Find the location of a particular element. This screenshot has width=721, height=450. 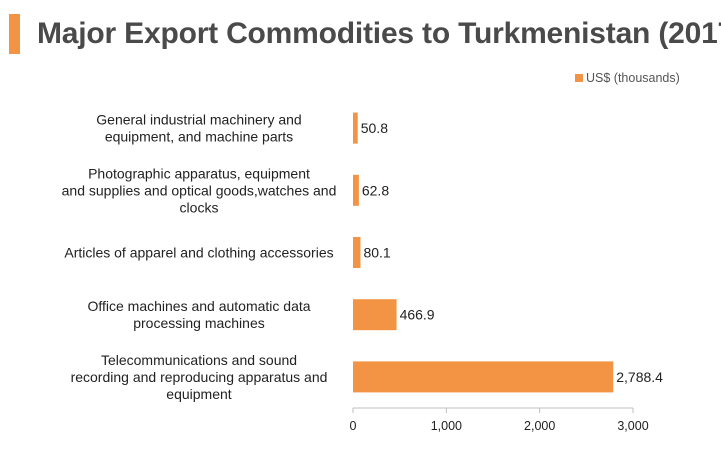

x-tick-label: 0 is located at coordinates (353, 426).